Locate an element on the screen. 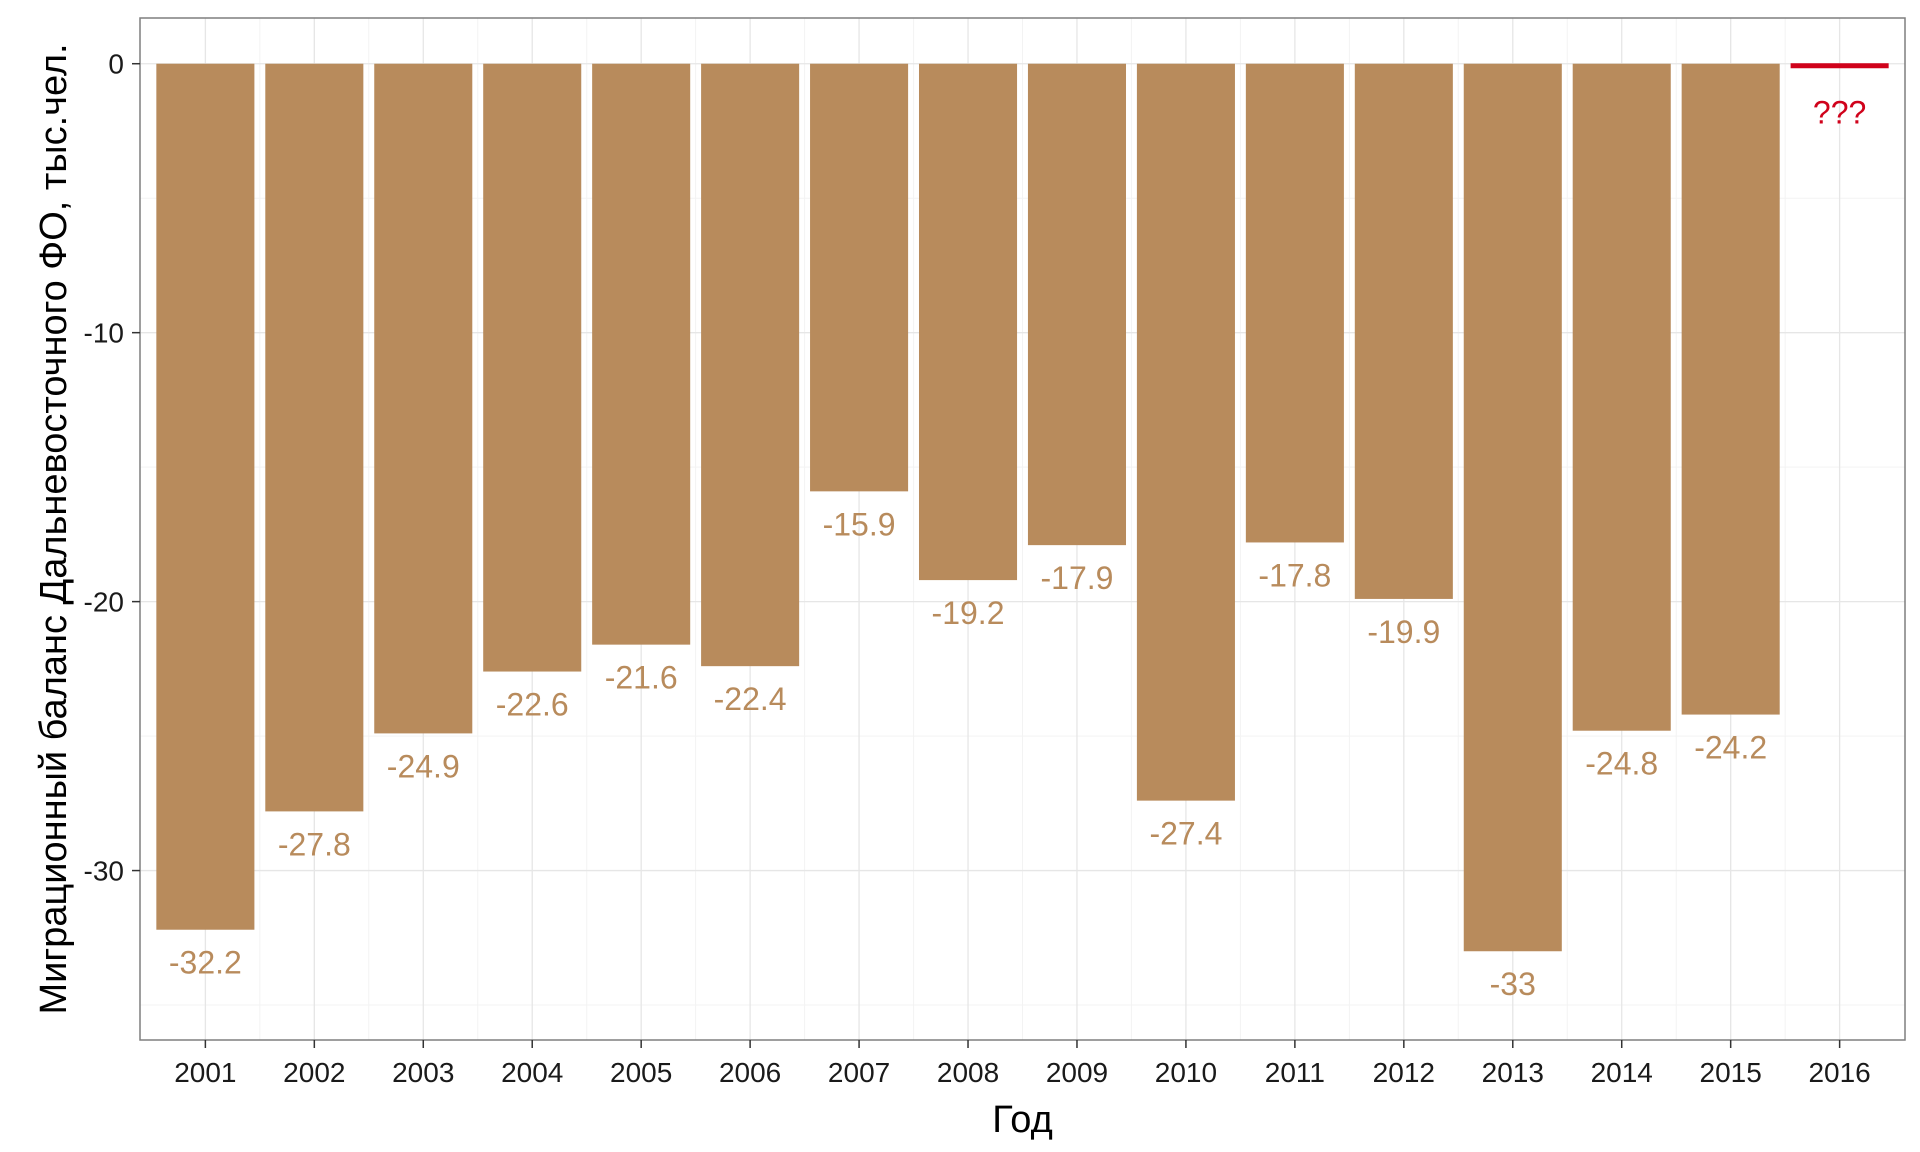 This screenshot has width=1920, height=1152. data-label-2001: -32.2 is located at coordinates (205, 963).